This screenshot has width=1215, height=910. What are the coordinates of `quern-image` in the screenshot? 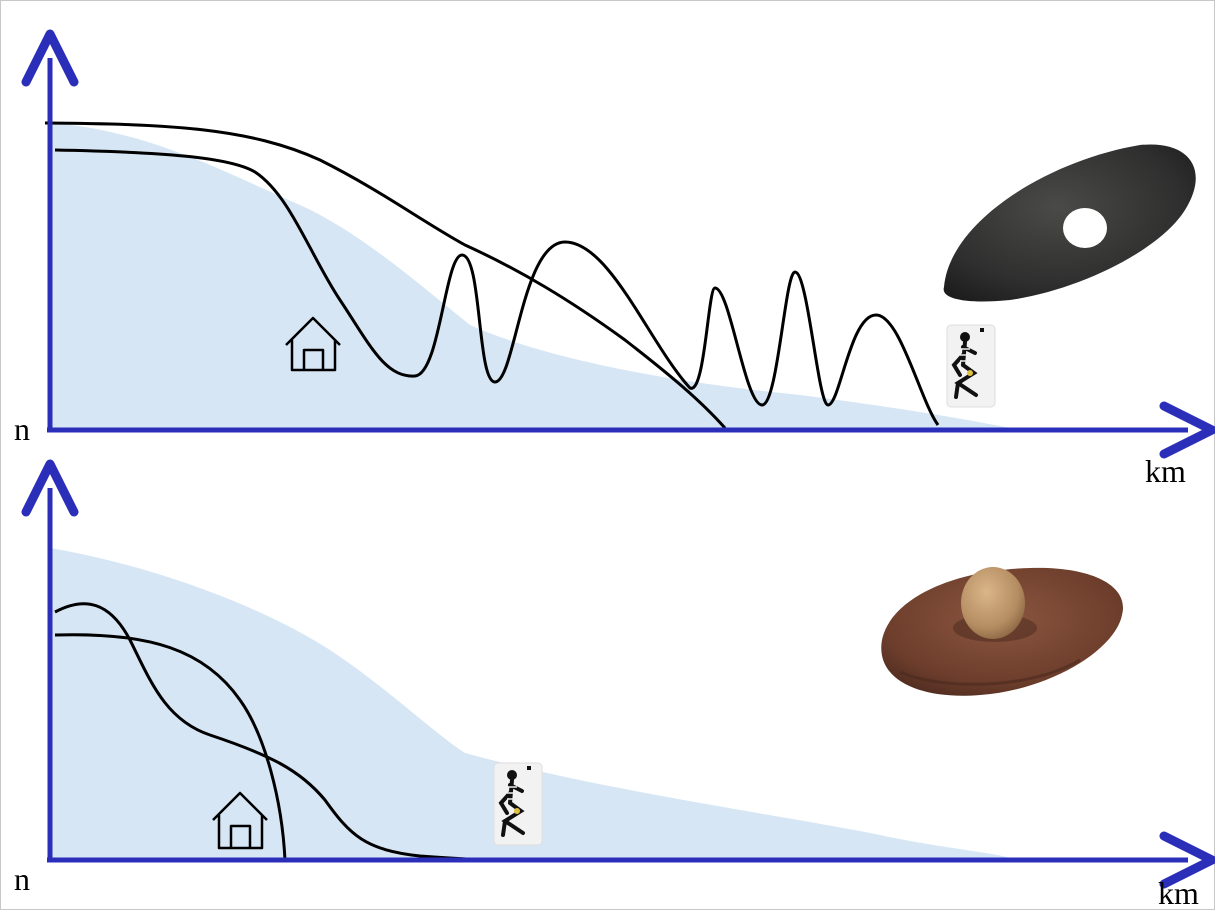 It's located at (1002, 631).